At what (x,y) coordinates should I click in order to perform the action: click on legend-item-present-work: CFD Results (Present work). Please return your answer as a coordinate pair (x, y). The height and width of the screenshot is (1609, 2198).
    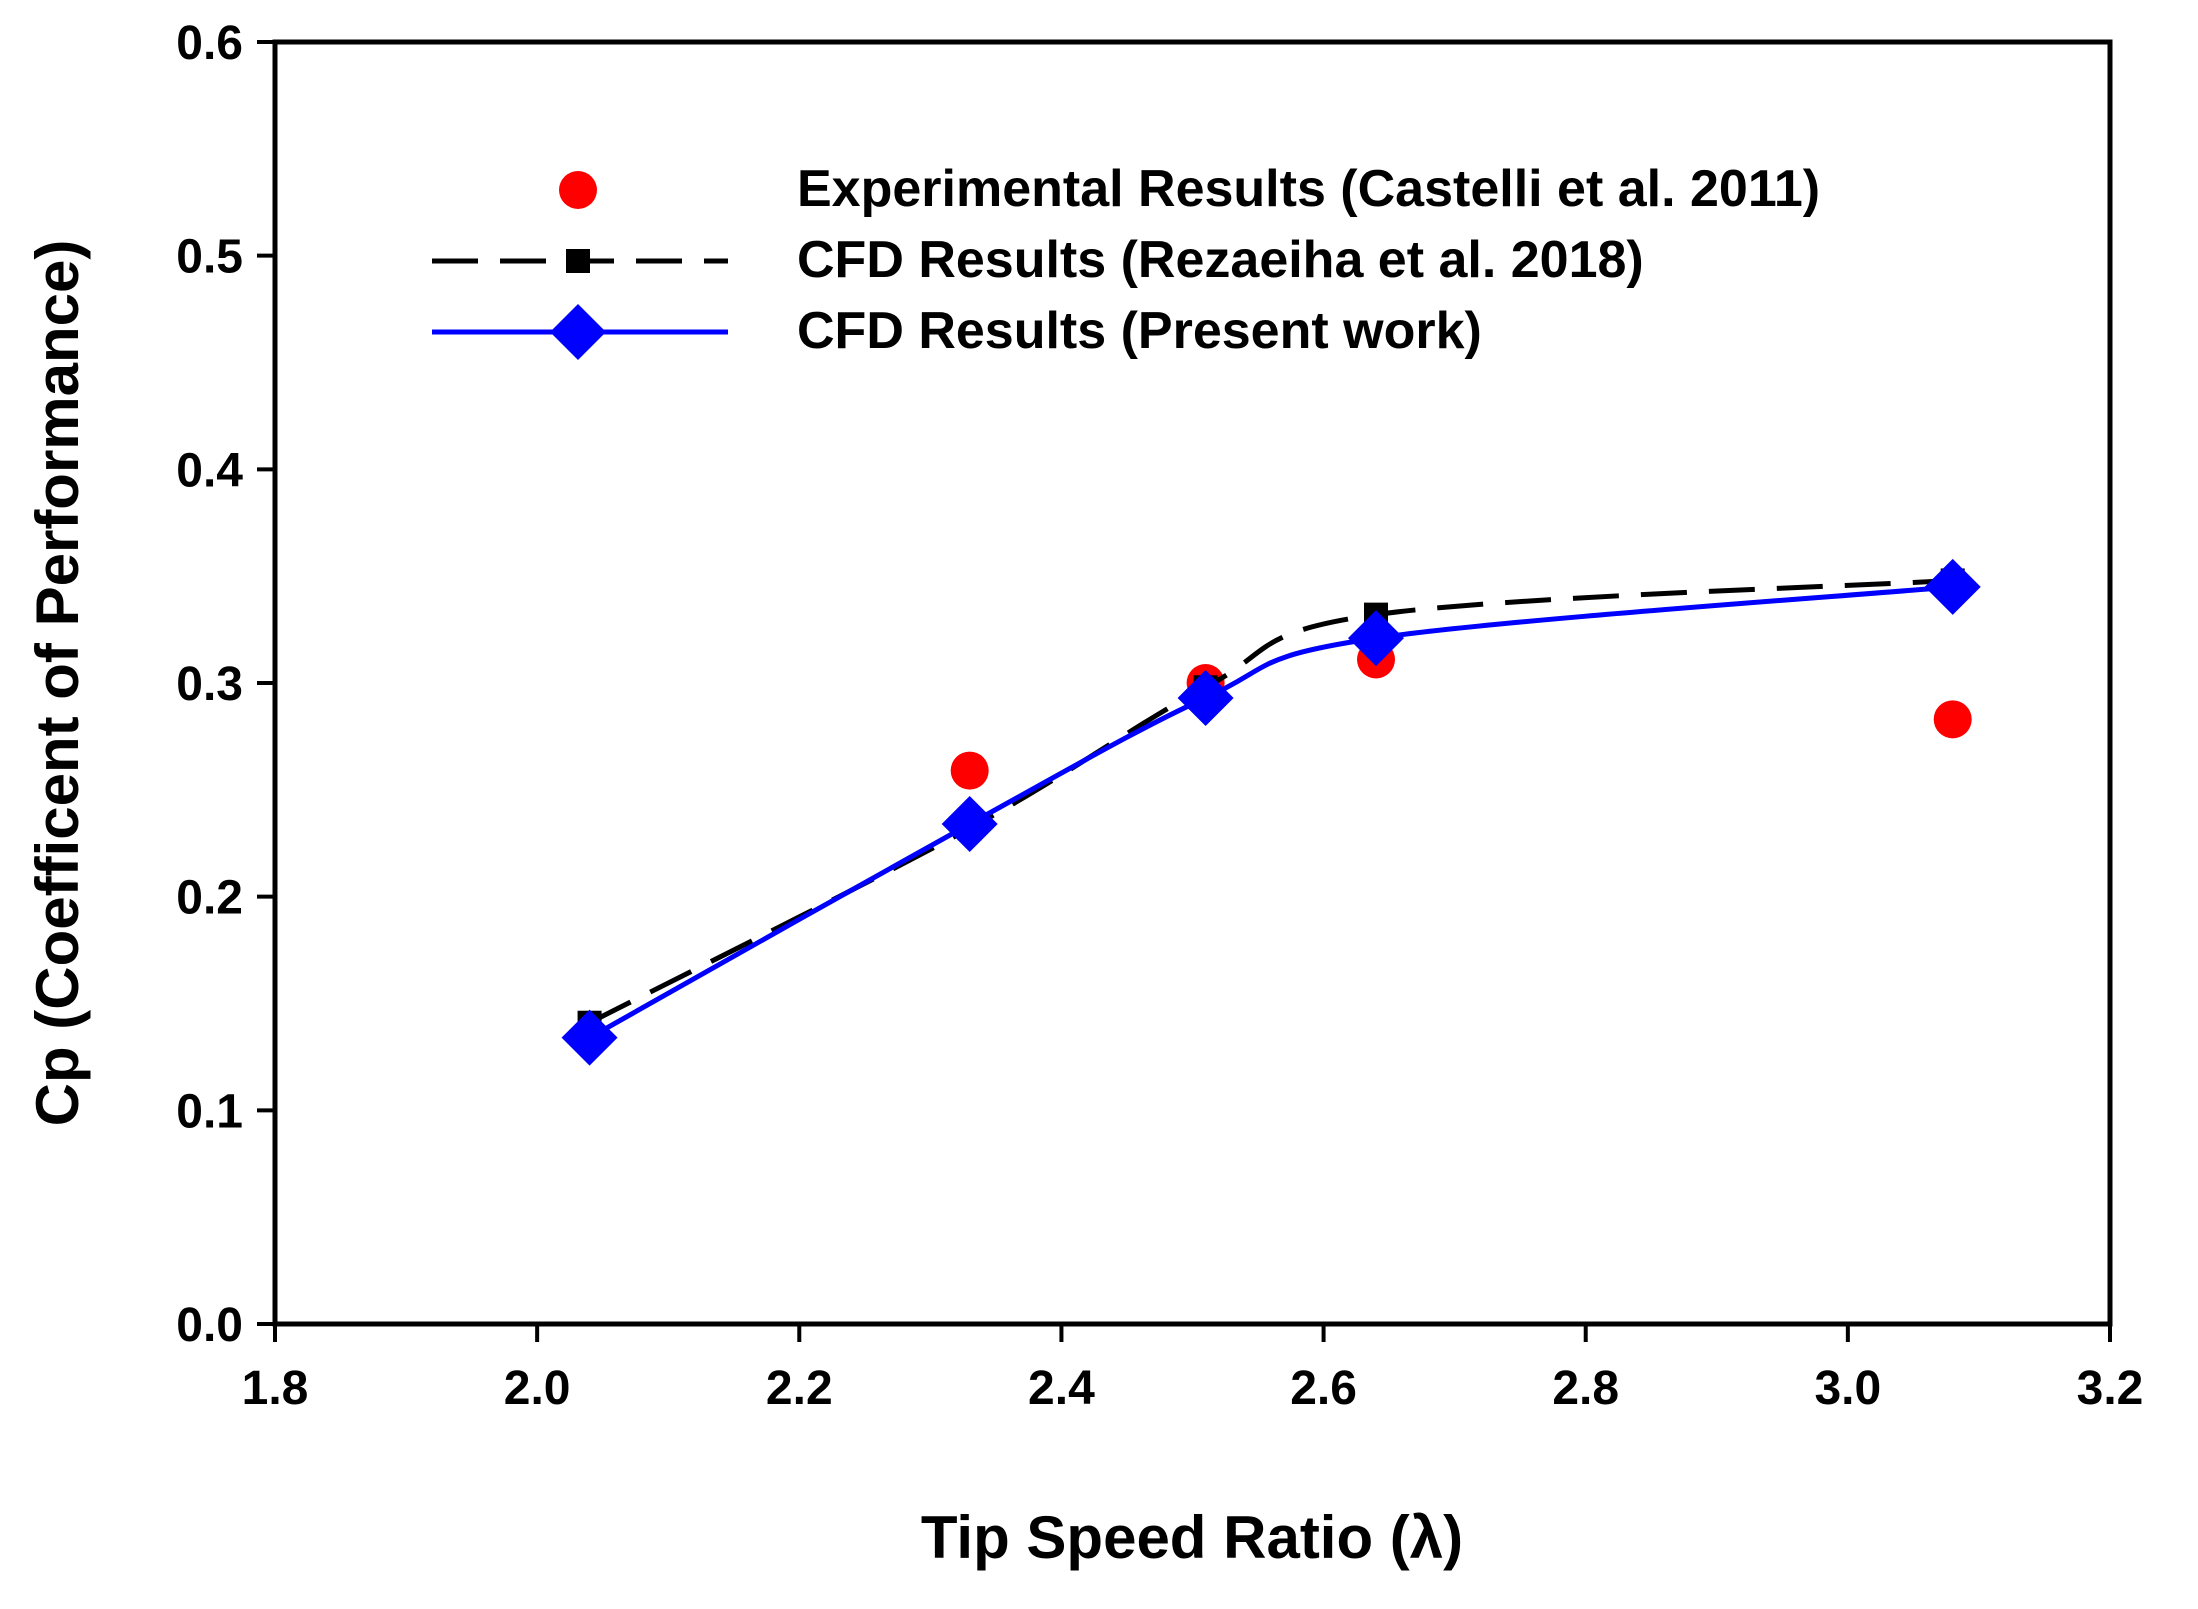
    Looking at the image, I should click on (957, 331).